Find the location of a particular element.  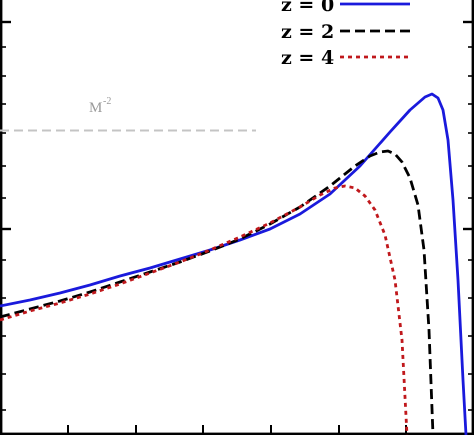

reference-label-superscript: -2 is located at coordinates (107, 101).